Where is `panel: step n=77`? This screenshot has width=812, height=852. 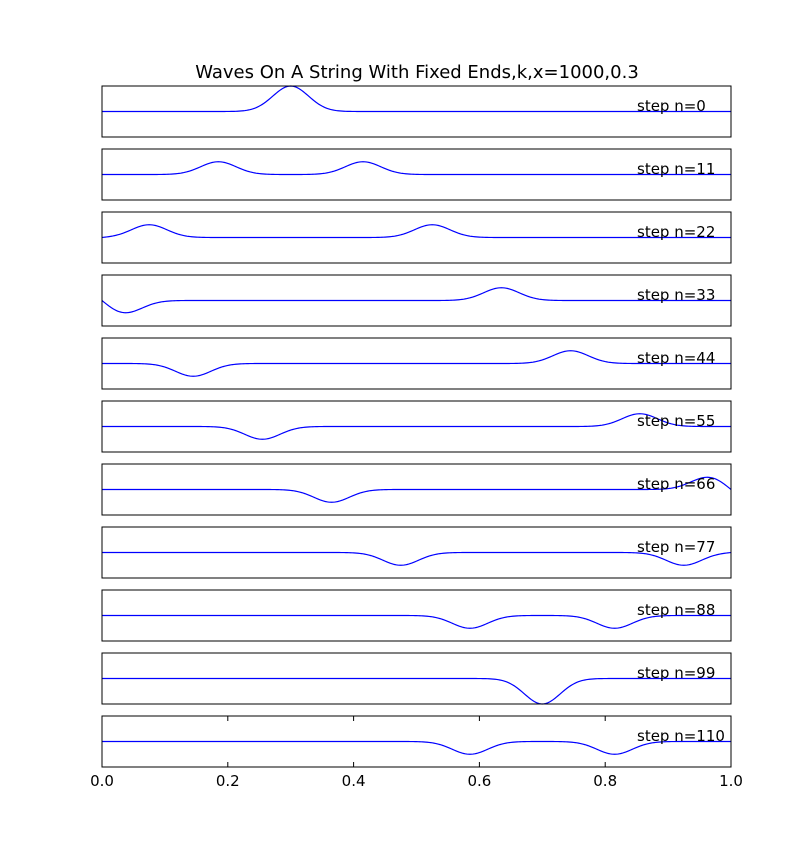 panel: step n=77 is located at coordinates (416, 552).